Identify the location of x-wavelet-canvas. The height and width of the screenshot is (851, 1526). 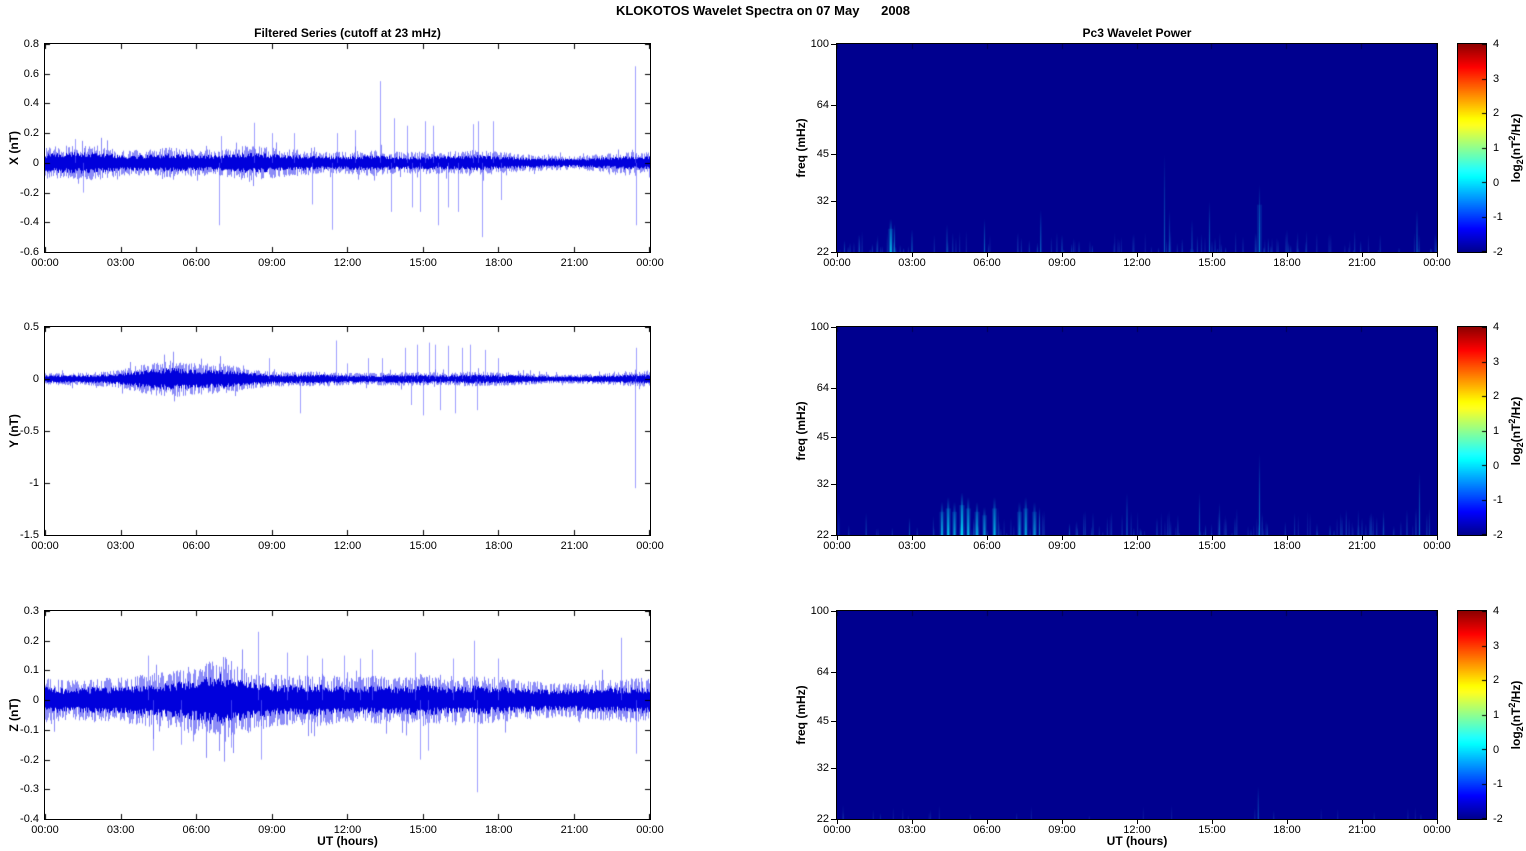
(1137, 148).